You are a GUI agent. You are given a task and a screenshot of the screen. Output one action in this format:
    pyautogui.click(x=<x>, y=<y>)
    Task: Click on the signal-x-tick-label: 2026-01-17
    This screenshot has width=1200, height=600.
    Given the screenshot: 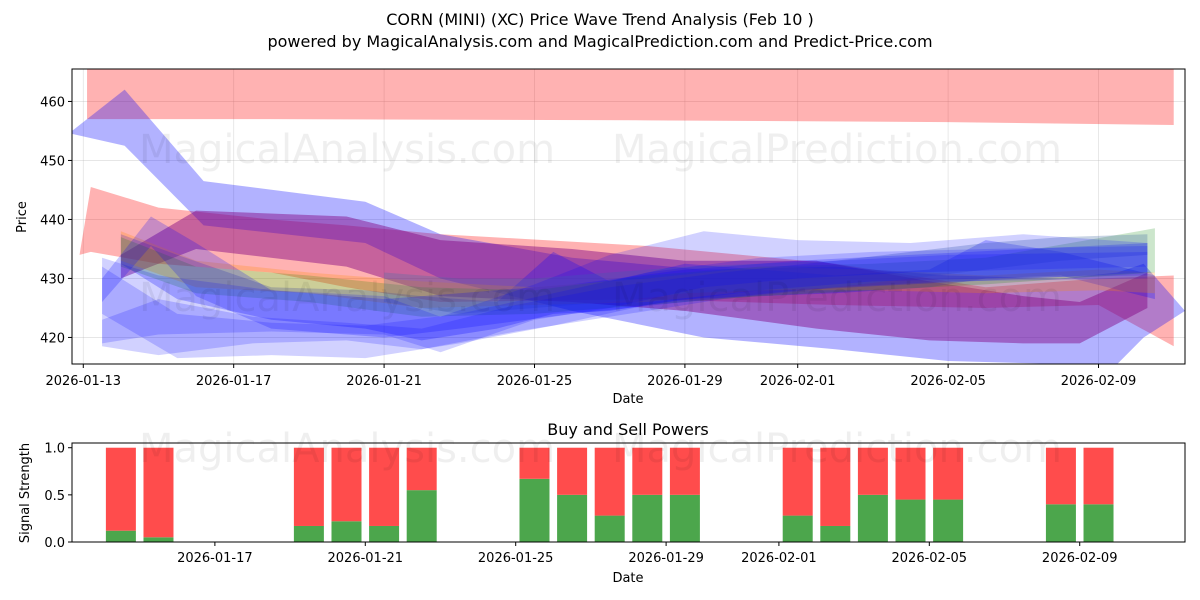 What is the action you would take?
    pyautogui.click(x=215, y=558)
    